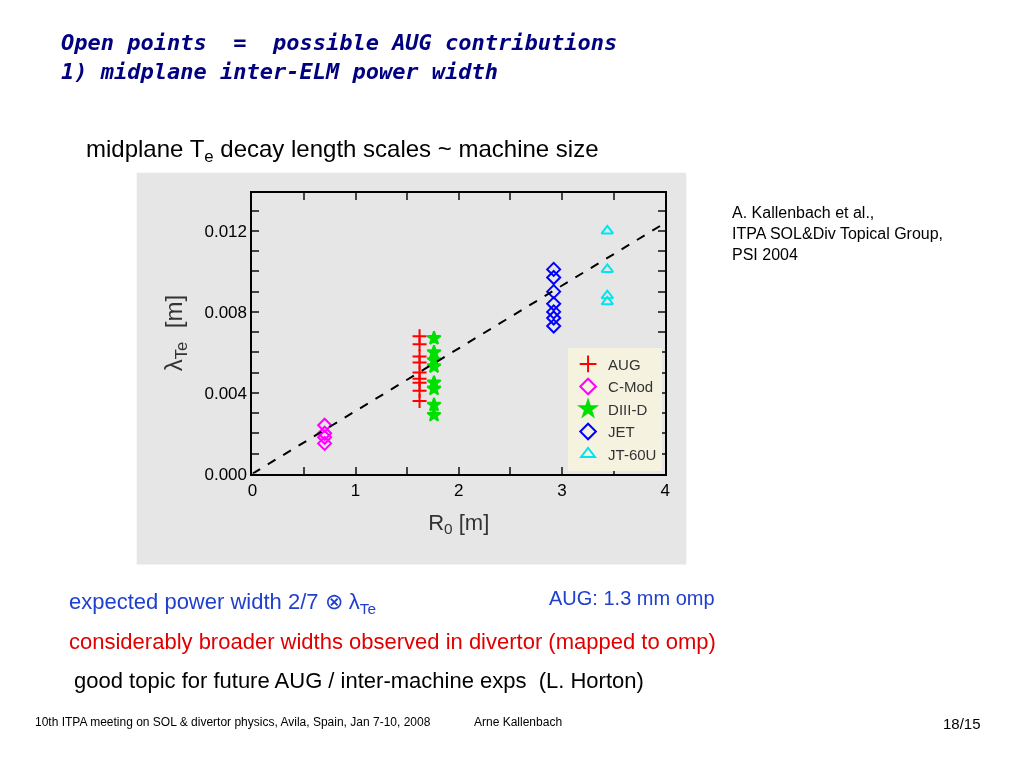 Image resolution: width=1024 pixels, height=768 pixels. I want to click on legend-label: DIII-D, so click(628, 409).